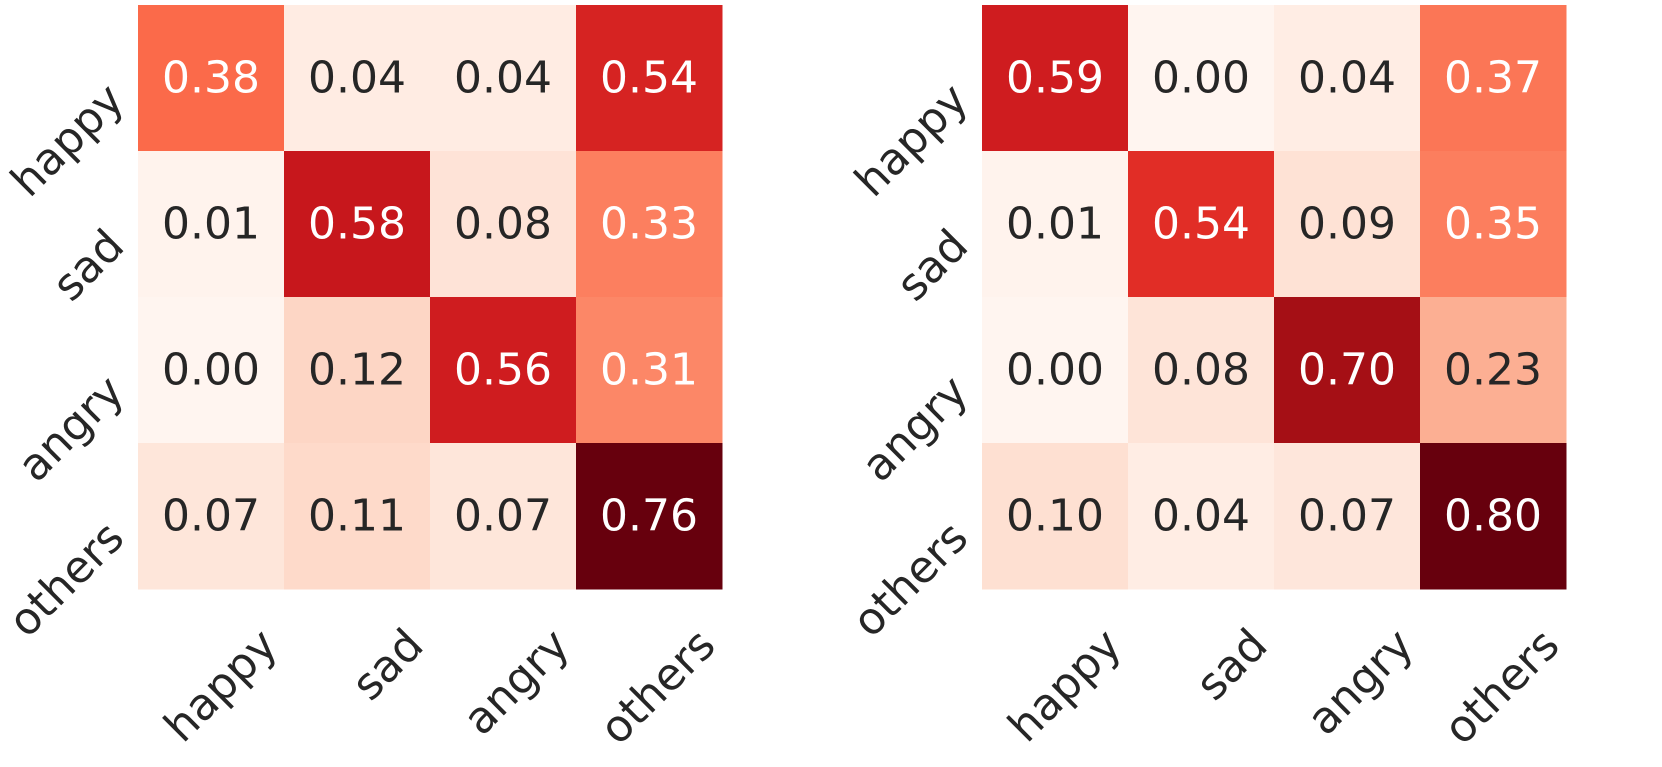  I want to click on cell-value-label: 0.33, so click(649, 224).